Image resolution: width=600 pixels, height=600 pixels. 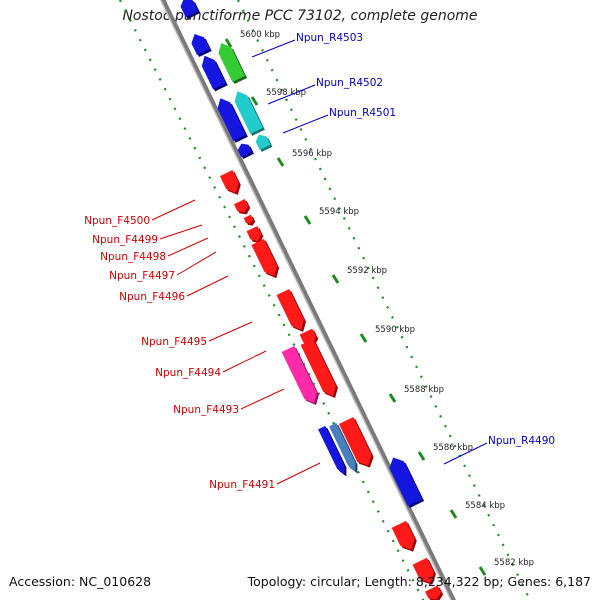 I want to click on reverse-gene-label: Npun_R4501, so click(x=362, y=113).